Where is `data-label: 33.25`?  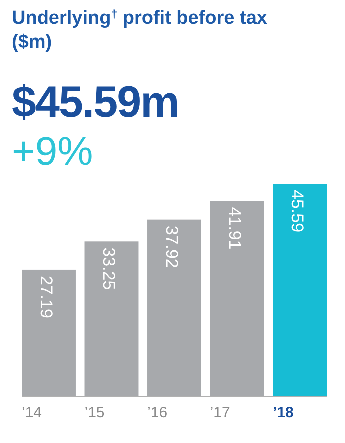
data-label: 33.25 is located at coordinates (109, 269).